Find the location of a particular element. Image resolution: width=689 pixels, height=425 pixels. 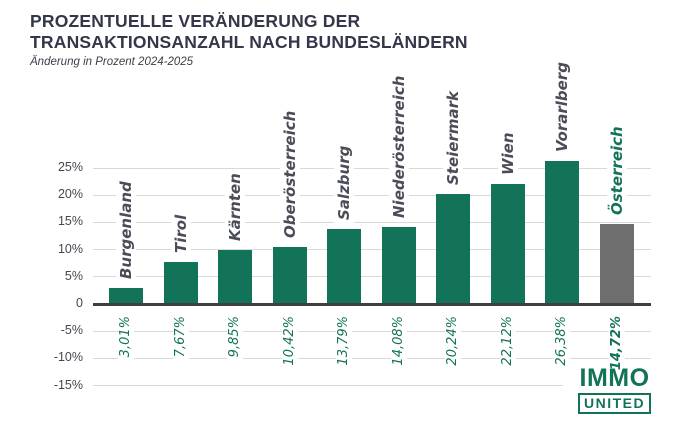

y-axis-tick-label: 5% is located at coordinates (73, 275).